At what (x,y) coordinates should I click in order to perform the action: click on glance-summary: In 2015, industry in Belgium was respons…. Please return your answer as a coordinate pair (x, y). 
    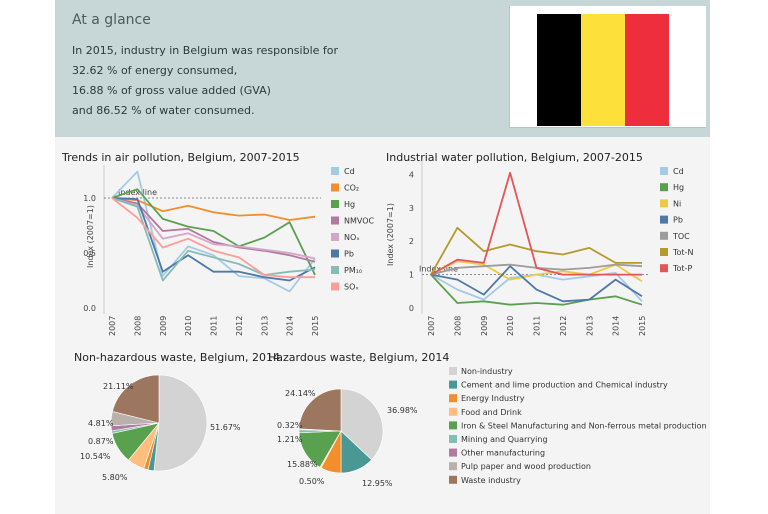
    Looking at the image, I should click on (205, 81).